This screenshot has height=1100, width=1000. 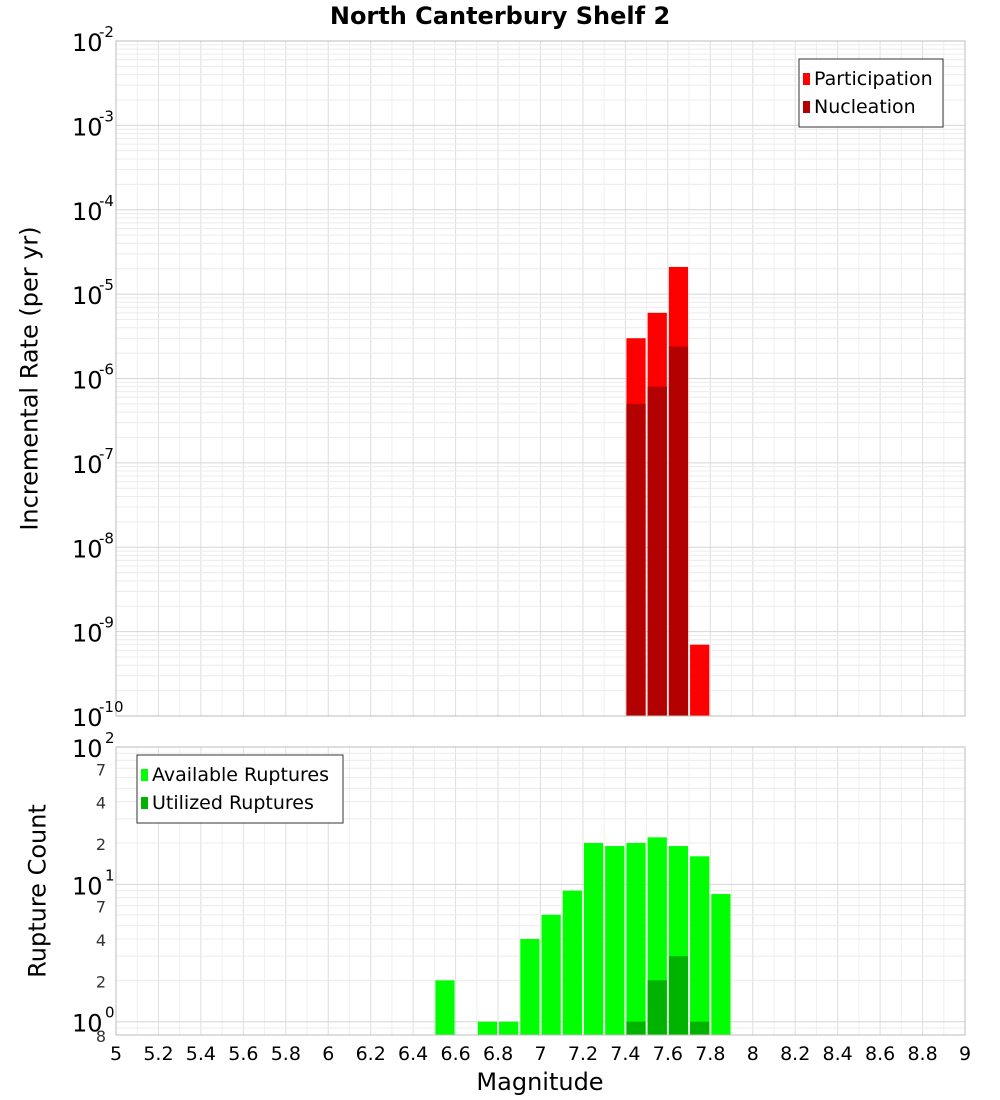 What do you see at coordinates (286, 1054) in the screenshot?
I see `x-tick-label: 5.8` at bounding box center [286, 1054].